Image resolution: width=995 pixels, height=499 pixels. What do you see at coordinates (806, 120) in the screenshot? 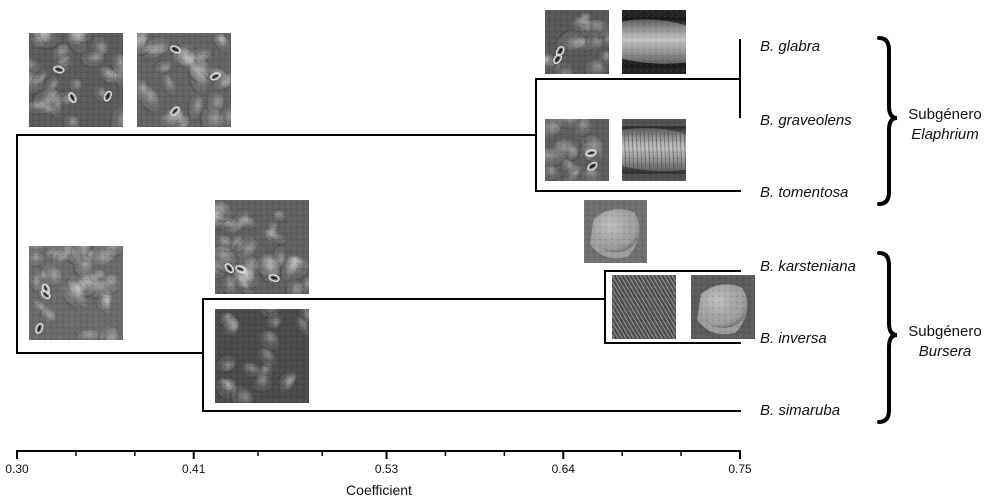
I see `taxon-label-graveolens: B. graveolens` at bounding box center [806, 120].